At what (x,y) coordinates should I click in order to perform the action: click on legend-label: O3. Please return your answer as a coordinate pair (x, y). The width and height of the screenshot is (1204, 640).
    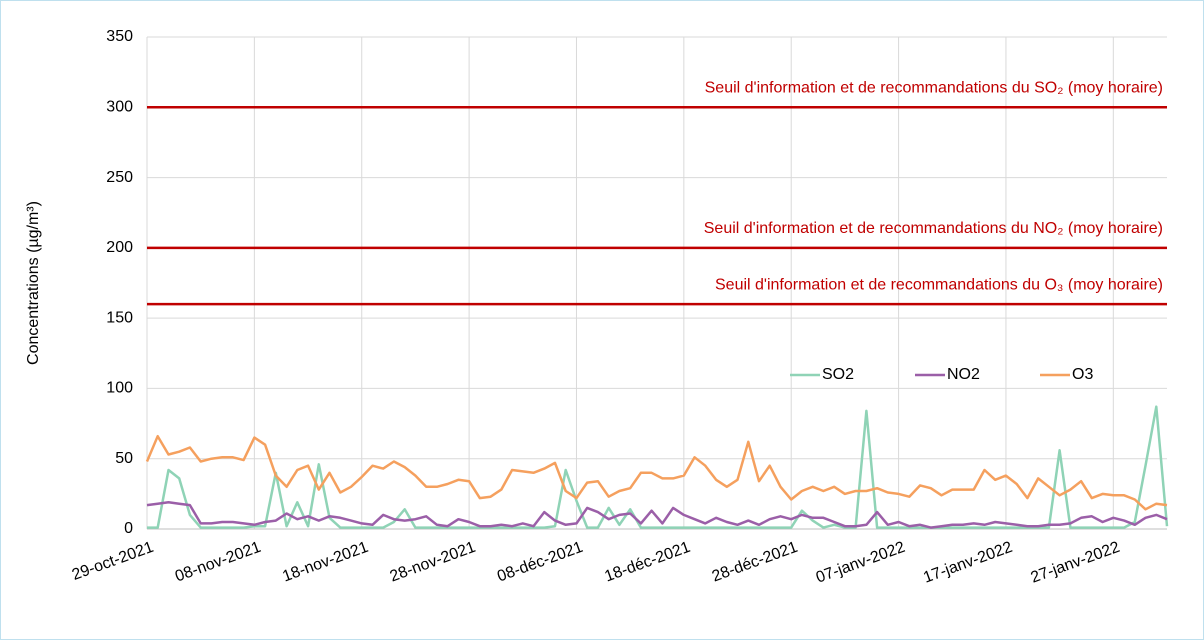
    Looking at the image, I should click on (1082, 374).